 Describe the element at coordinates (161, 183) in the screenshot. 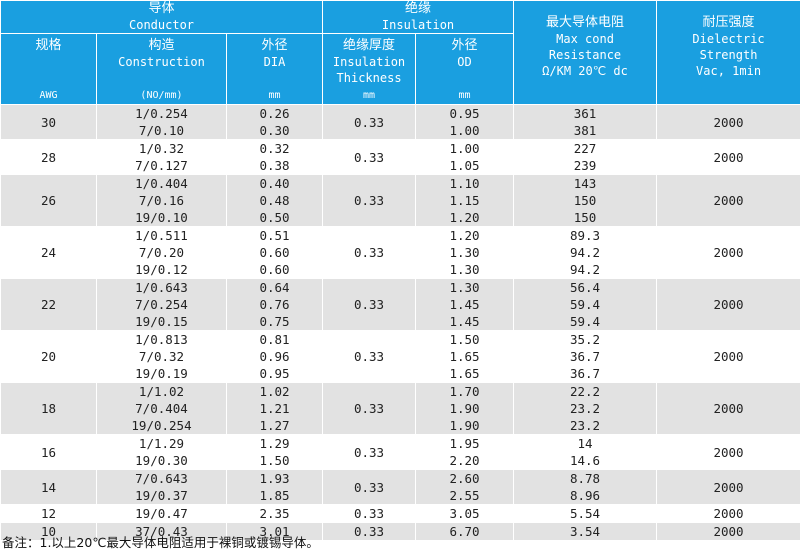

I see `construction-cell-value: 1/0.404` at that location.